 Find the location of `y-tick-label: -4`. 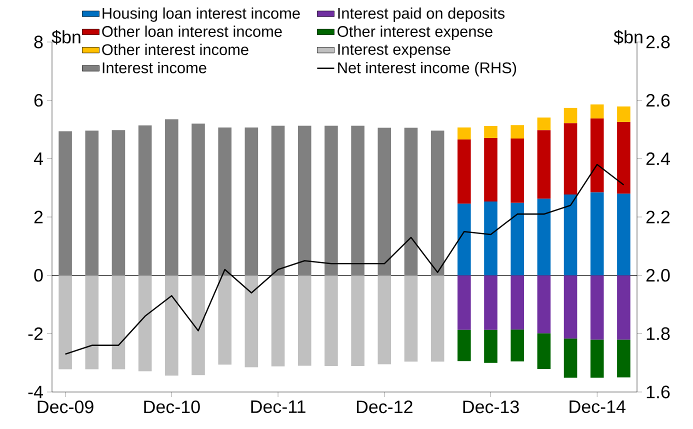

y-tick-label: -4 is located at coordinates (35, 392).